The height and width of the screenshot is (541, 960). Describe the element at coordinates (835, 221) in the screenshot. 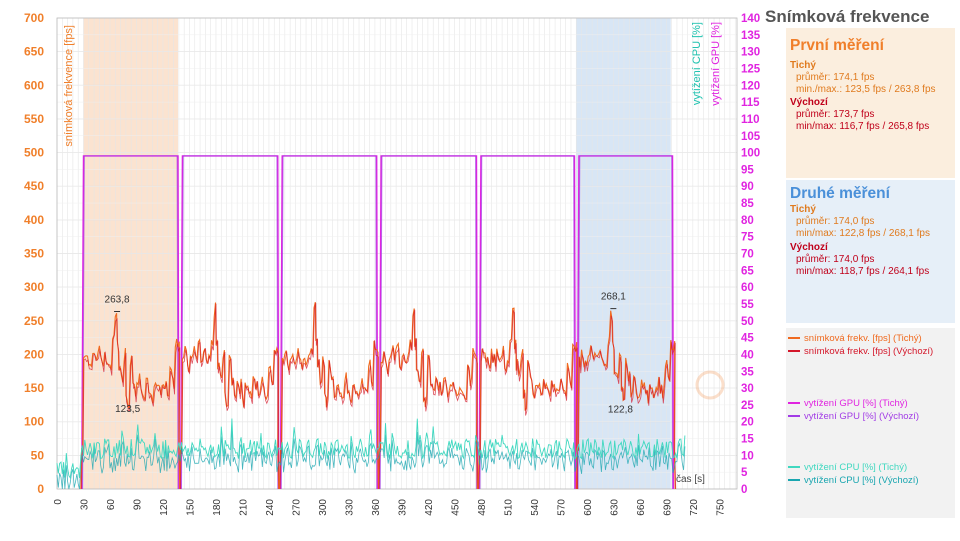

I see `second-quiet-avg: průměr: 174,0 fps` at that location.